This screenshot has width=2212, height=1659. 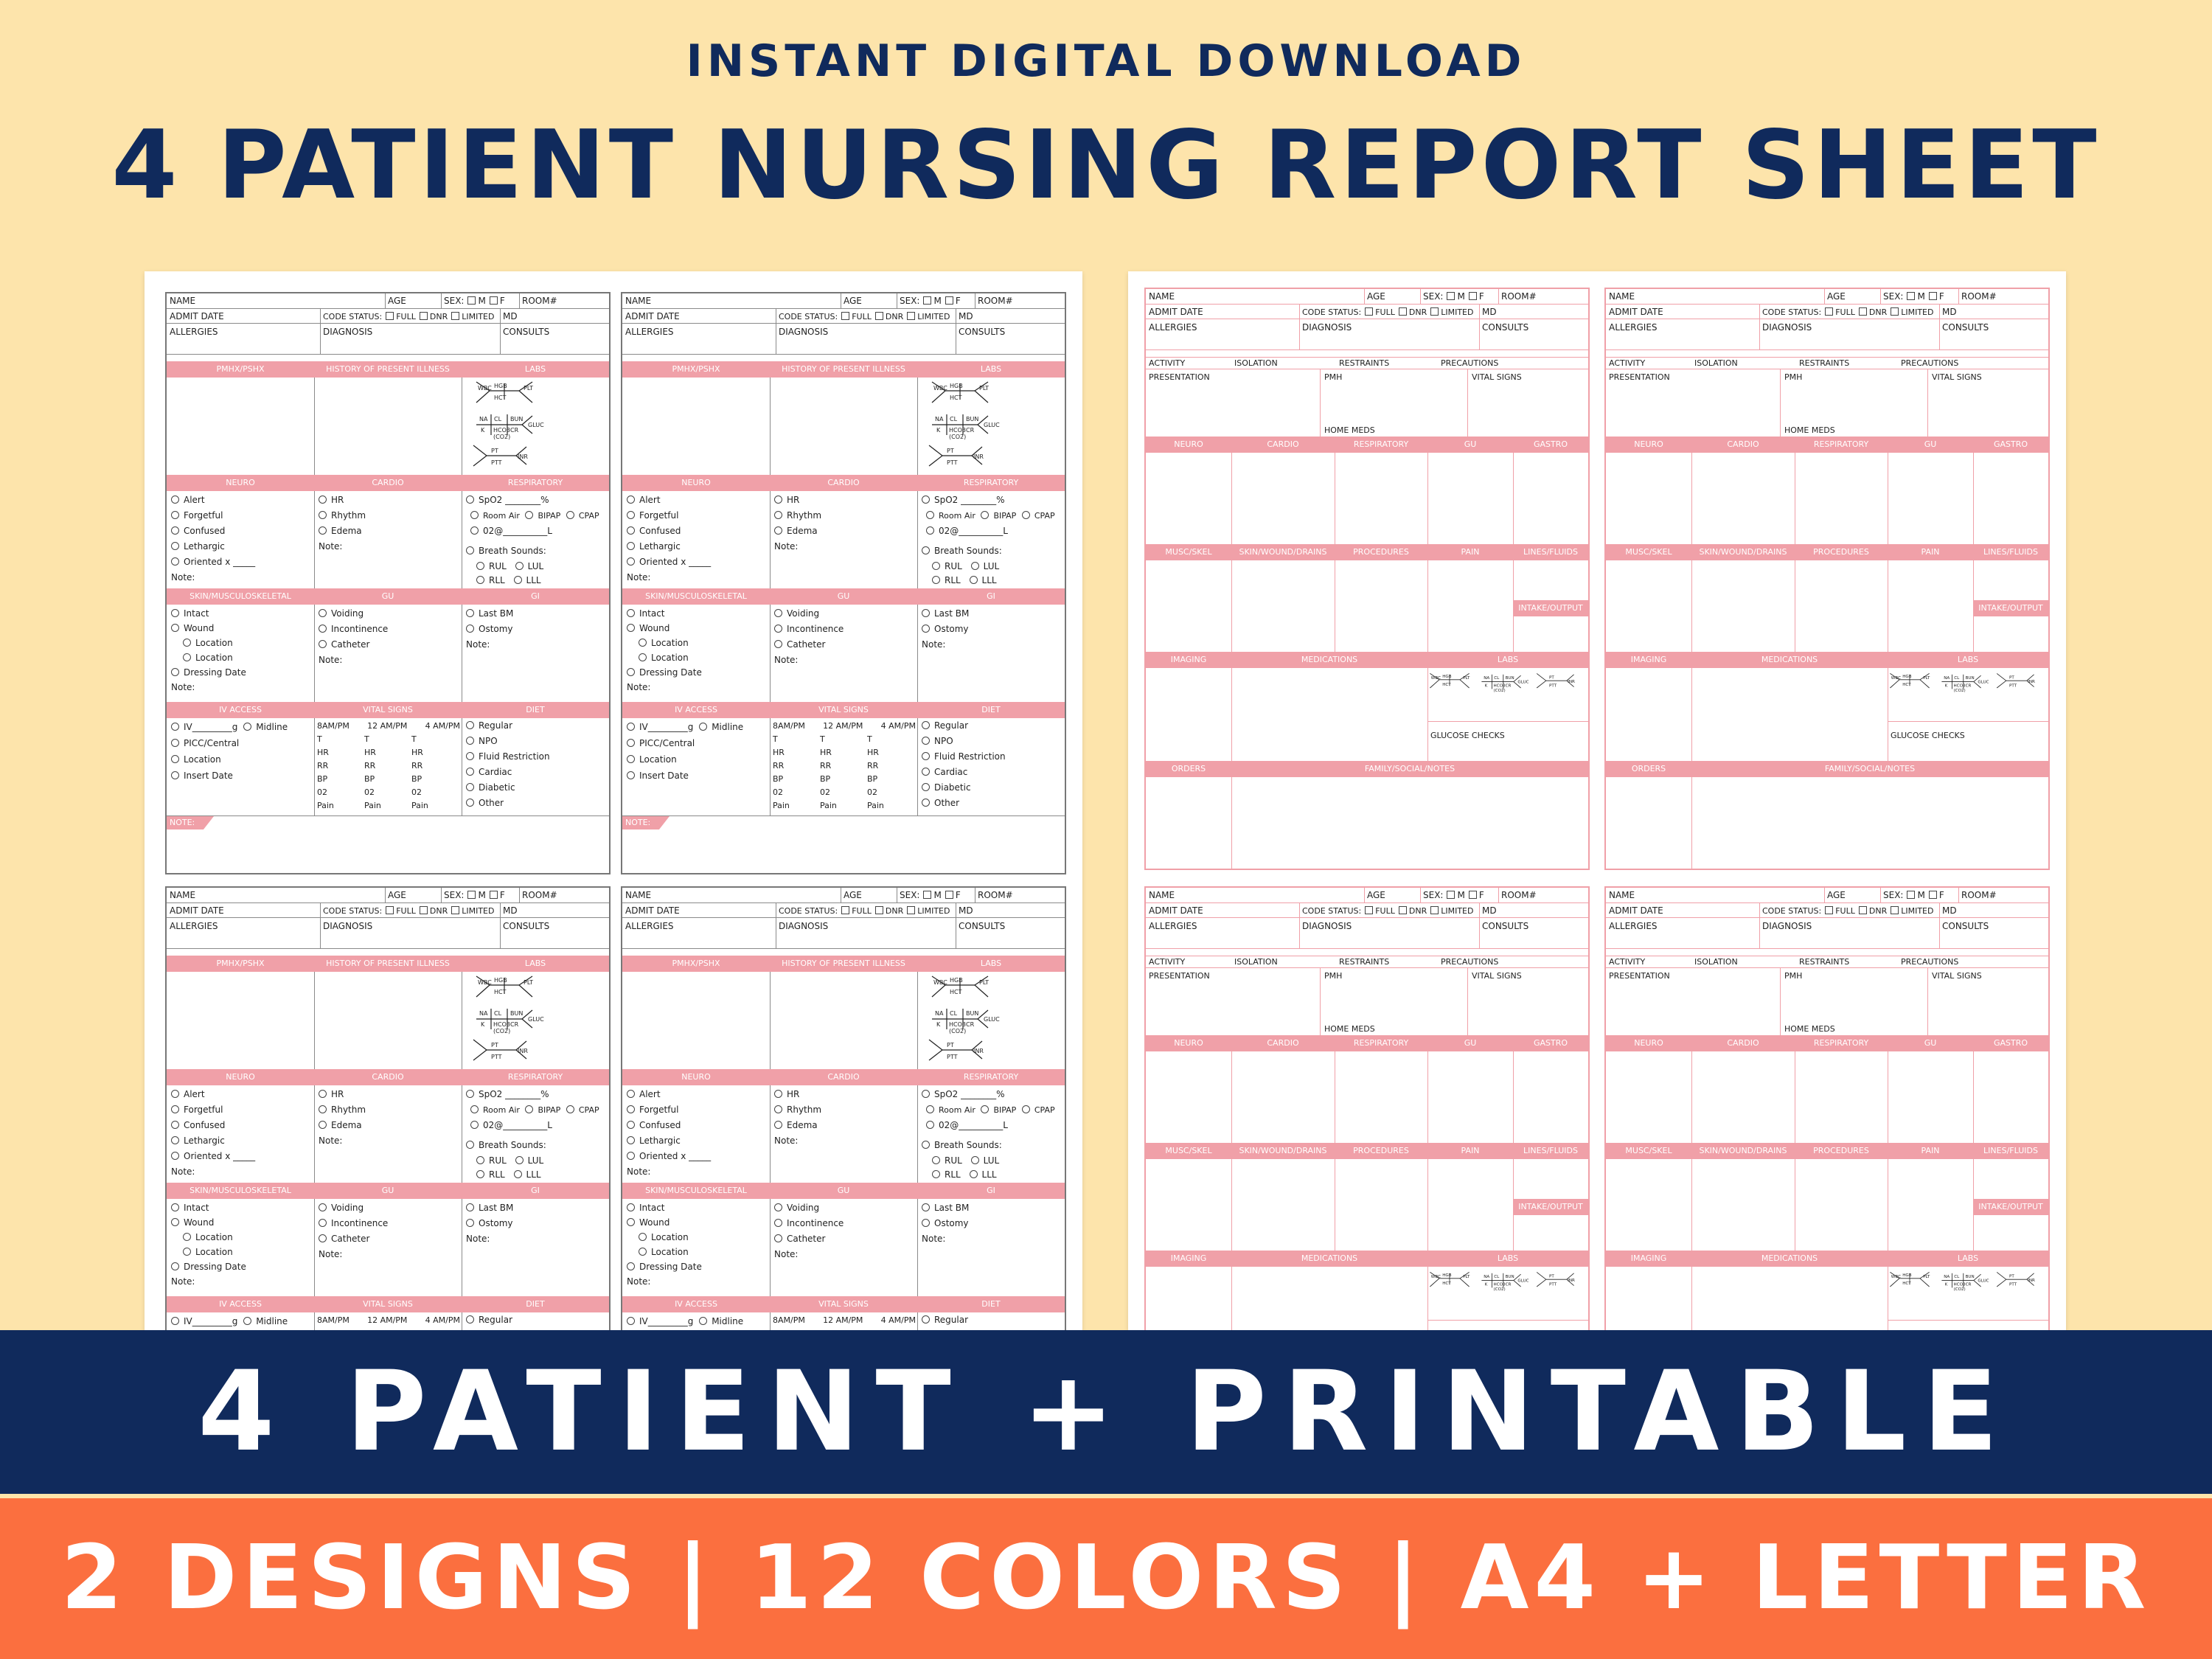 I want to click on insert-date-radio, so click(x=631, y=775).